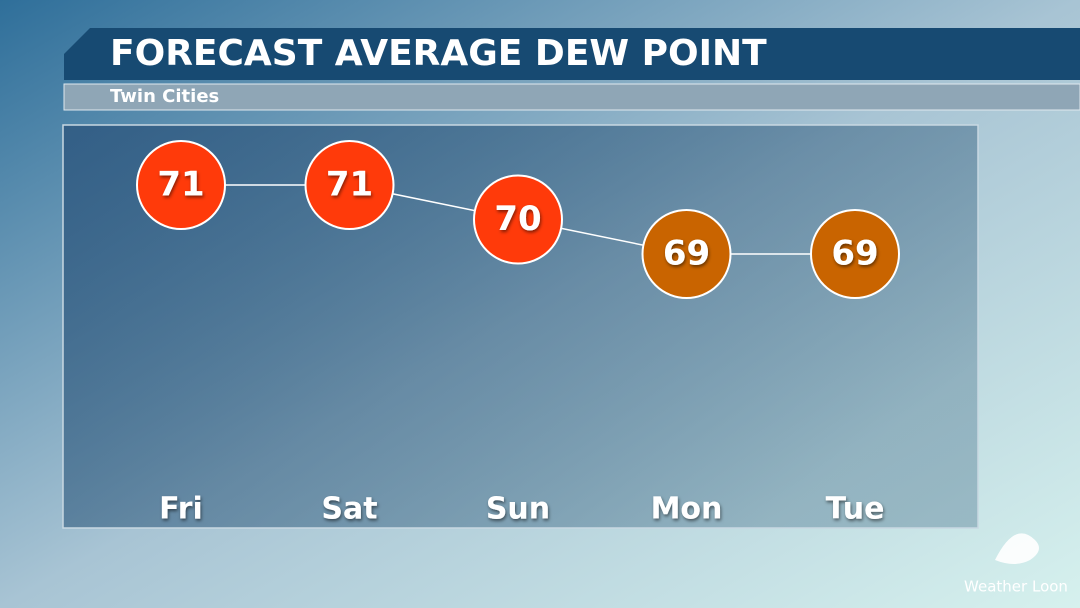  I want to click on x-tick-label: Fri, so click(181, 509).